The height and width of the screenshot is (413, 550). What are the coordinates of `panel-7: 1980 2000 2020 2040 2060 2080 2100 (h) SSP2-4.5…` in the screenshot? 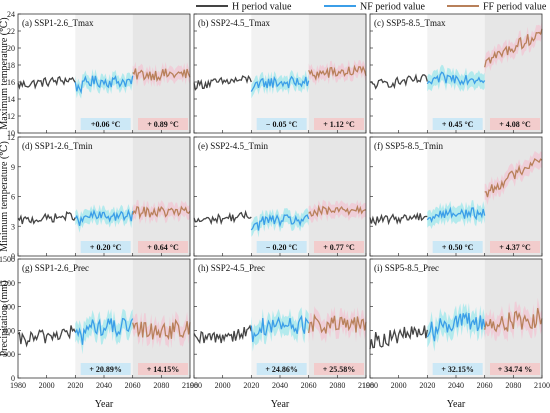 It's located at (280, 324).